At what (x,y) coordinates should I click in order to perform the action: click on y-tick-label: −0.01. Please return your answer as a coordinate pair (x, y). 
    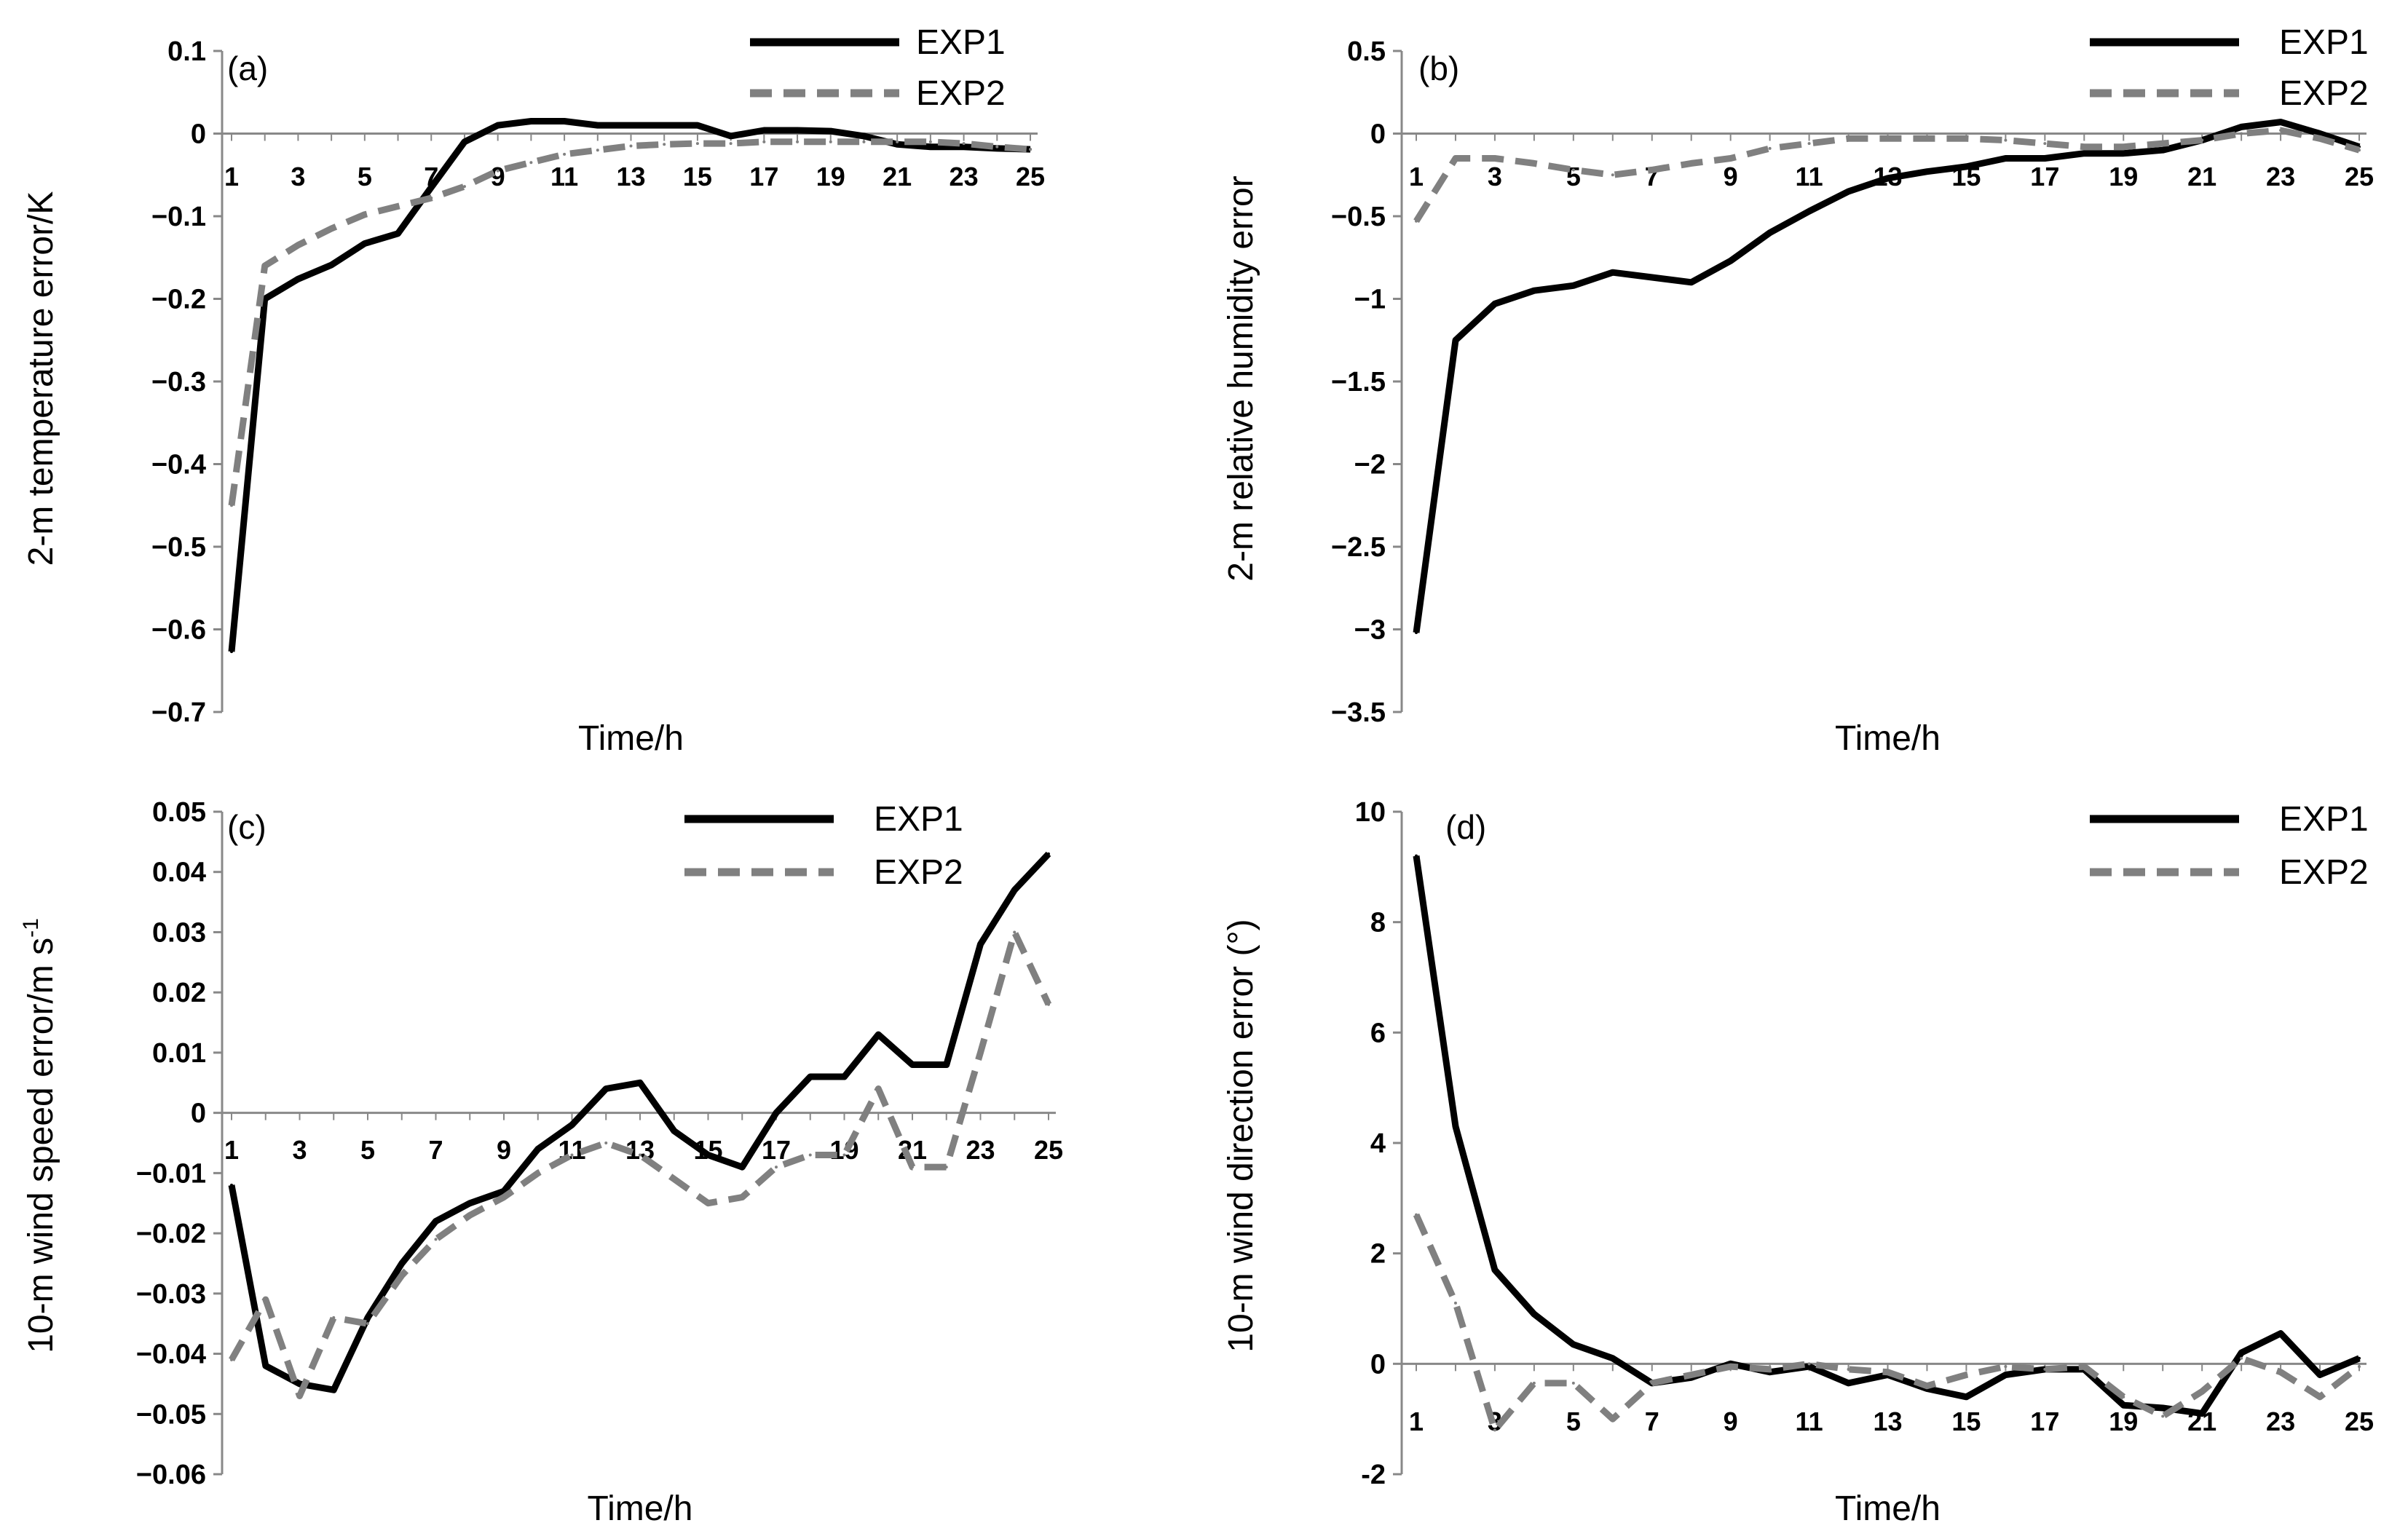
    Looking at the image, I should click on (171, 1173).